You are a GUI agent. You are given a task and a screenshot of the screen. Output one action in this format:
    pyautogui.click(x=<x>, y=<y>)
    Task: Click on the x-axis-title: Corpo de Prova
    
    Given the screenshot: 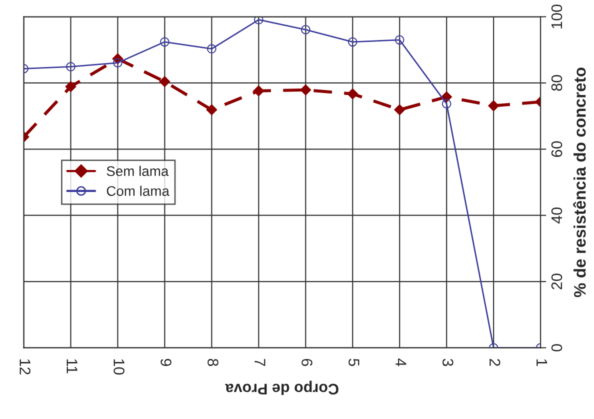 What is the action you would take?
    pyautogui.click(x=281, y=387)
    